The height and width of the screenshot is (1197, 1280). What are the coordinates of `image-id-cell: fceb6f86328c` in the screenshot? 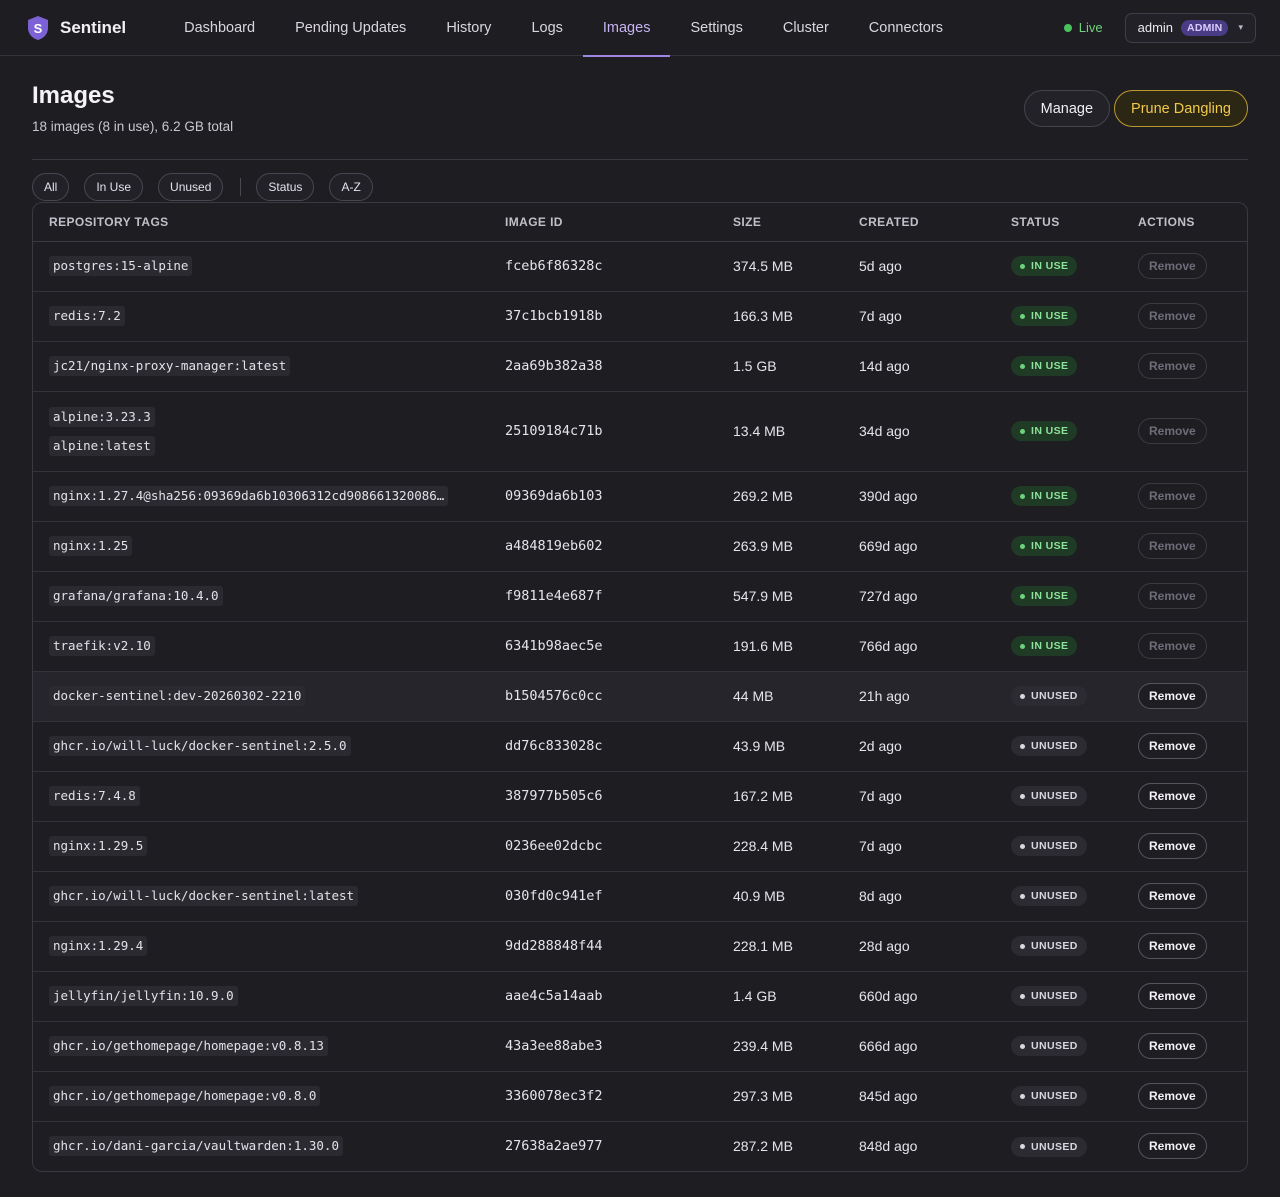 It's located at (603, 266).